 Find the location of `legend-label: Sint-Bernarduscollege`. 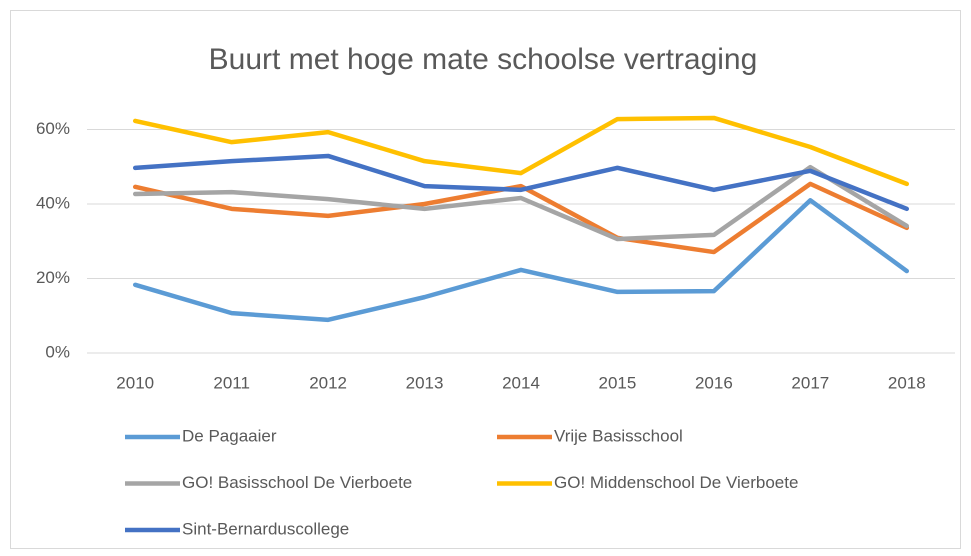

legend-label: Sint-Bernarduscollege is located at coordinates (265, 528).